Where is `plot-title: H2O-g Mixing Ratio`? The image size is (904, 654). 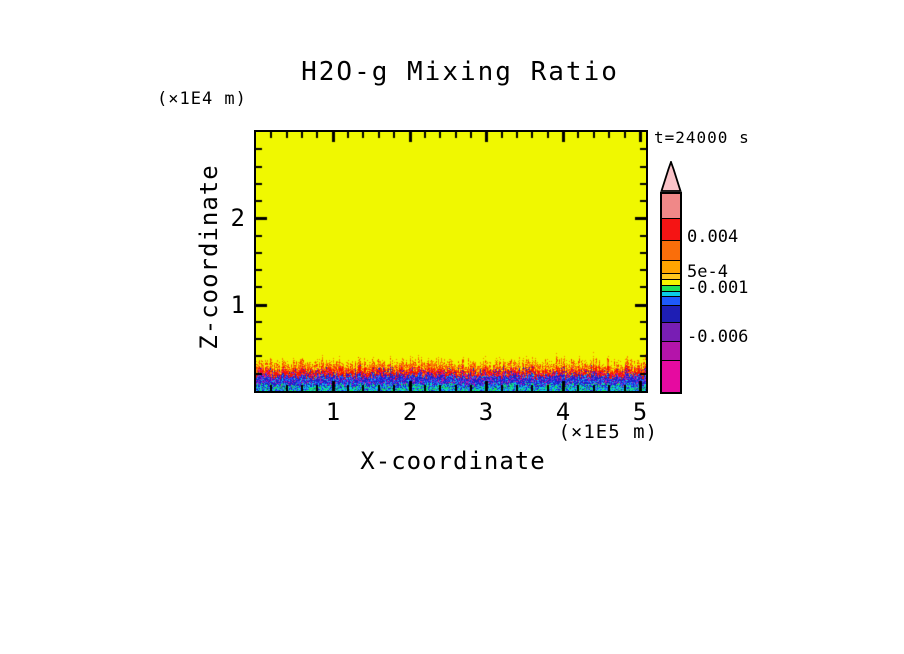 plot-title: H2O-g Mixing Ratio is located at coordinates (460, 72).